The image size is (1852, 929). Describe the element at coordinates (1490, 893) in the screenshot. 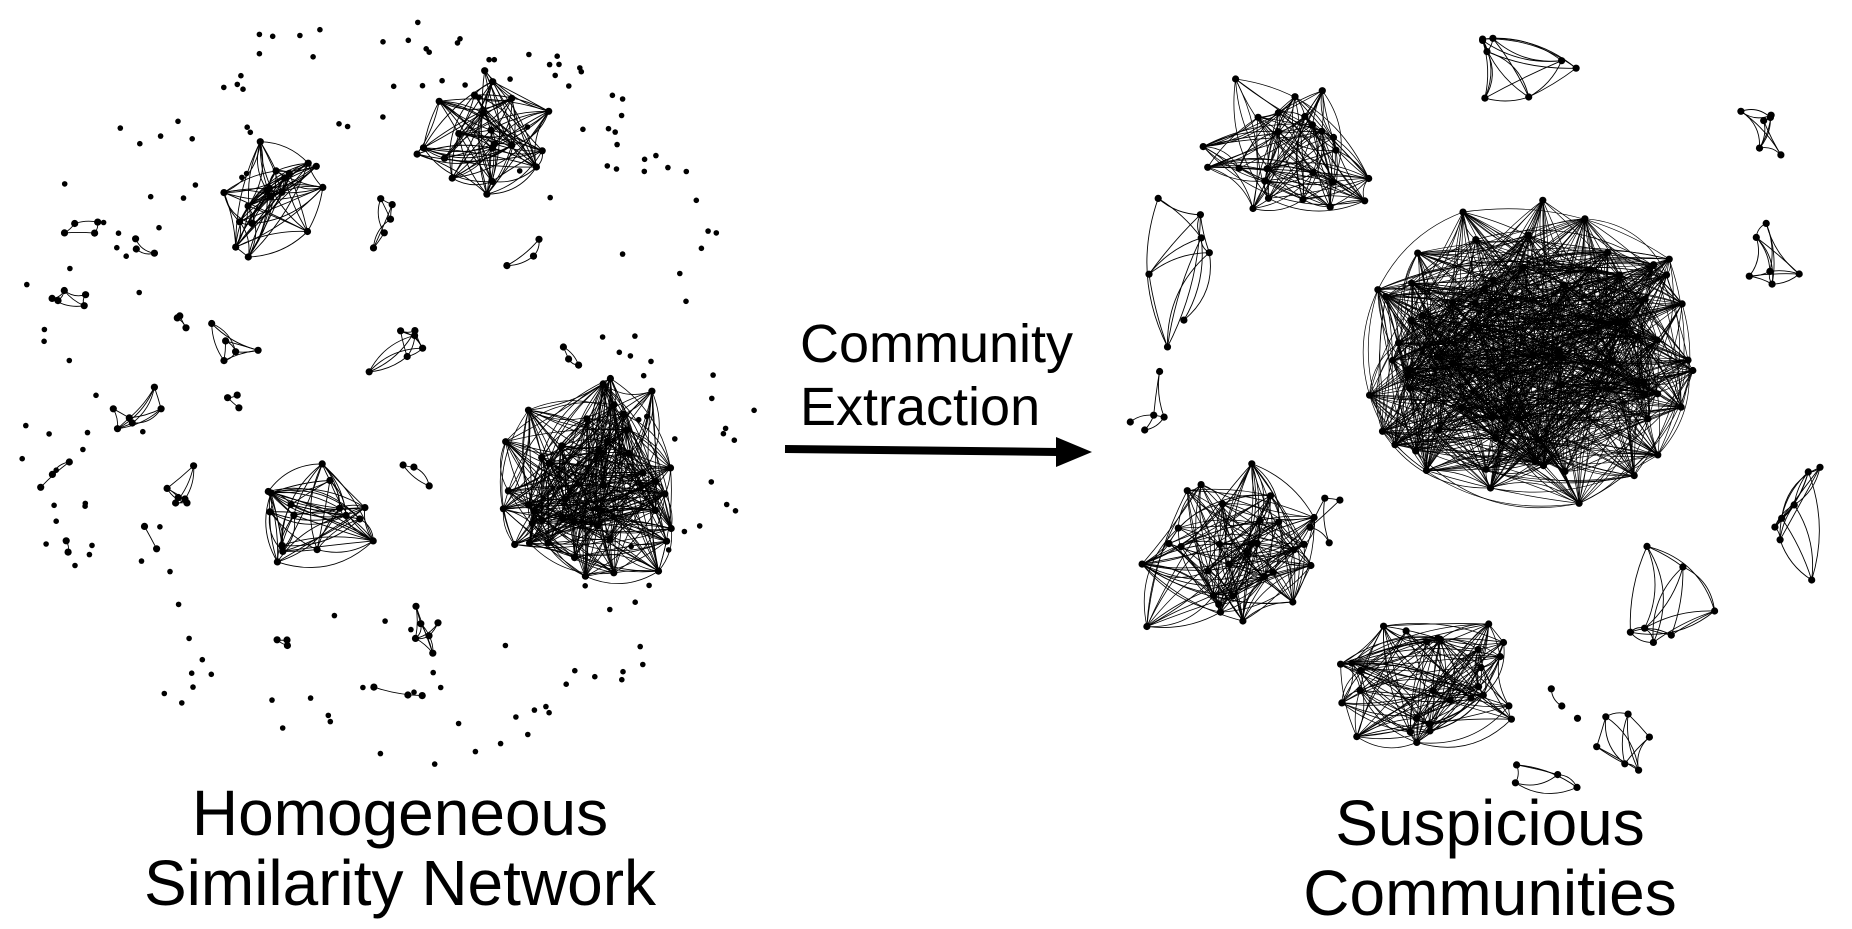

I see `right-network-title-line2: Communities` at that location.